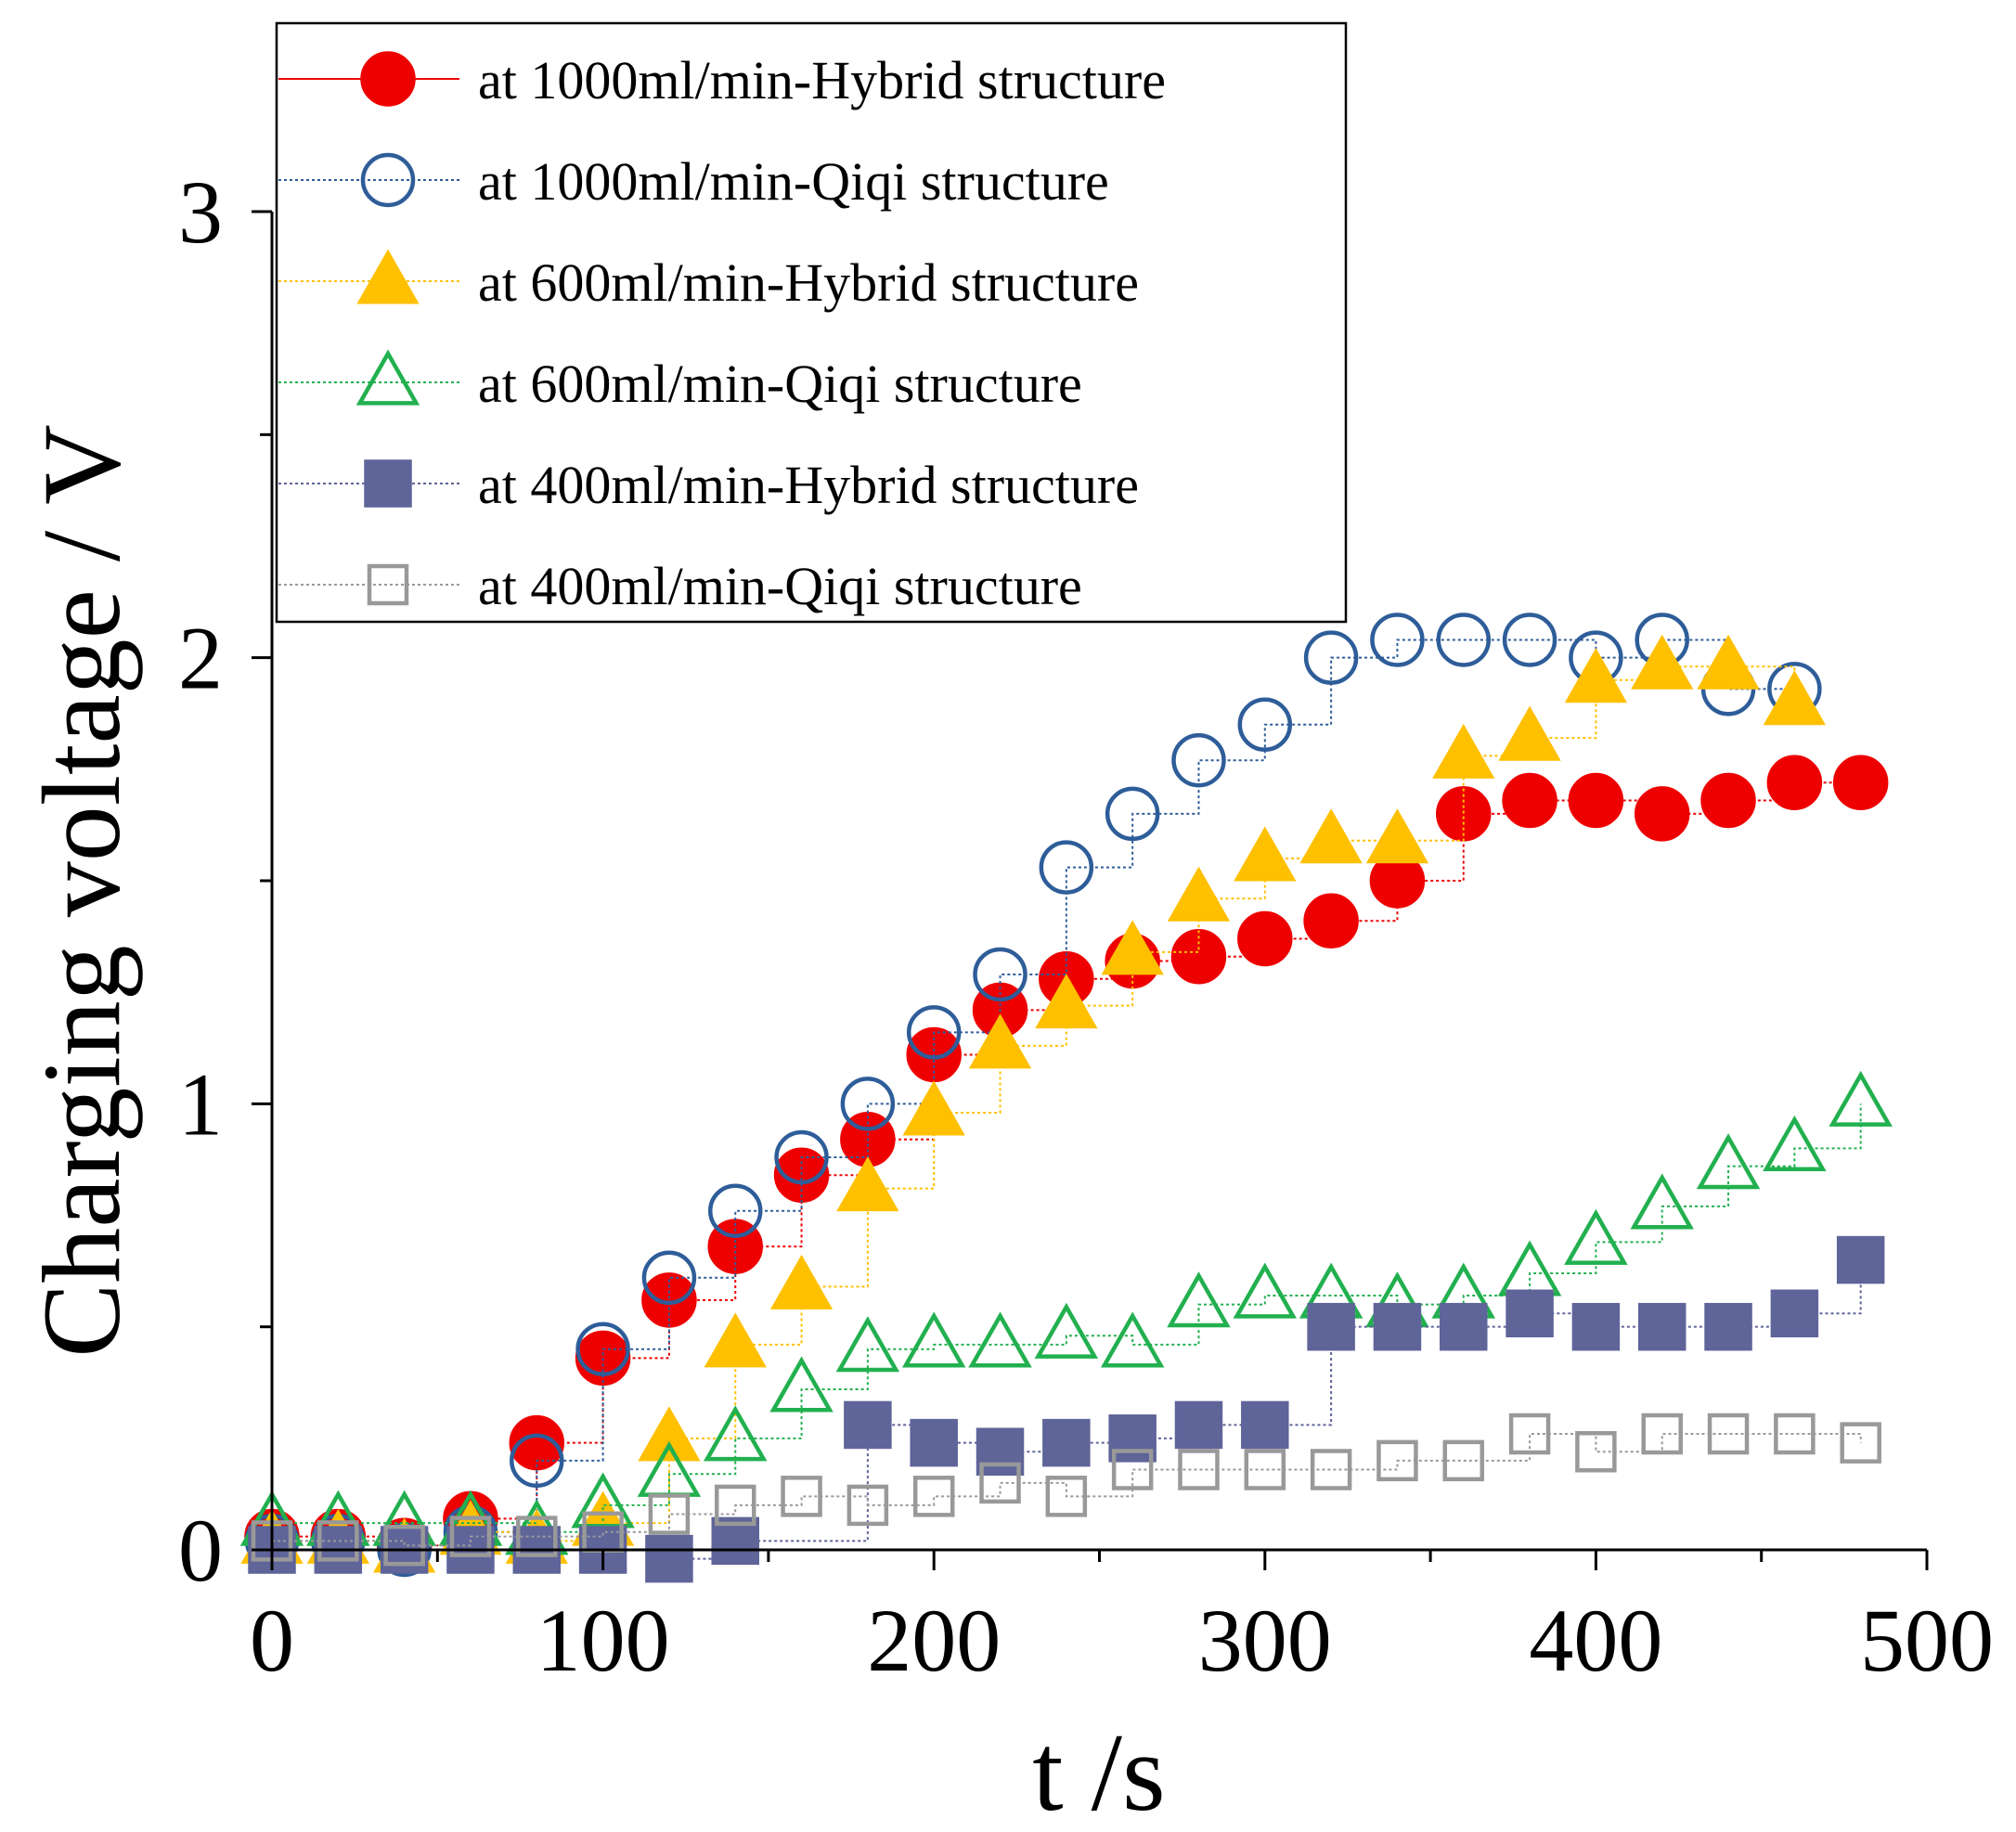 Image resolution: width=2016 pixels, height=1832 pixels. Describe the element at coordinates (793, 181) in the screenshot. I see `legend-label: at 1000ml/min-Qiqi structure` at that location.